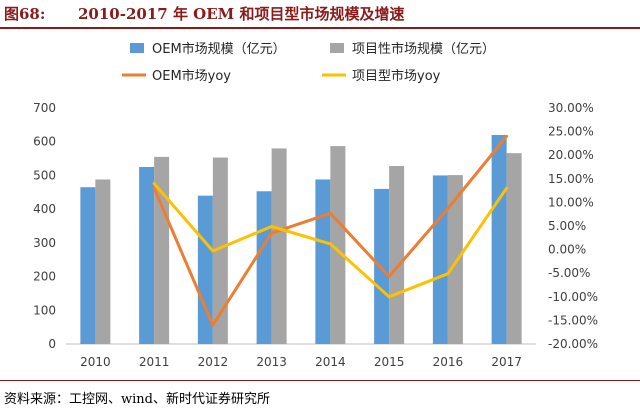  Describe the element at coordinates (308, 62) in the screenshot. I see `chart-legend: OEM市场规模（亿元） 项目性市场规模（亿元） OEM市场yoy 项目型市场yoy` at that location.